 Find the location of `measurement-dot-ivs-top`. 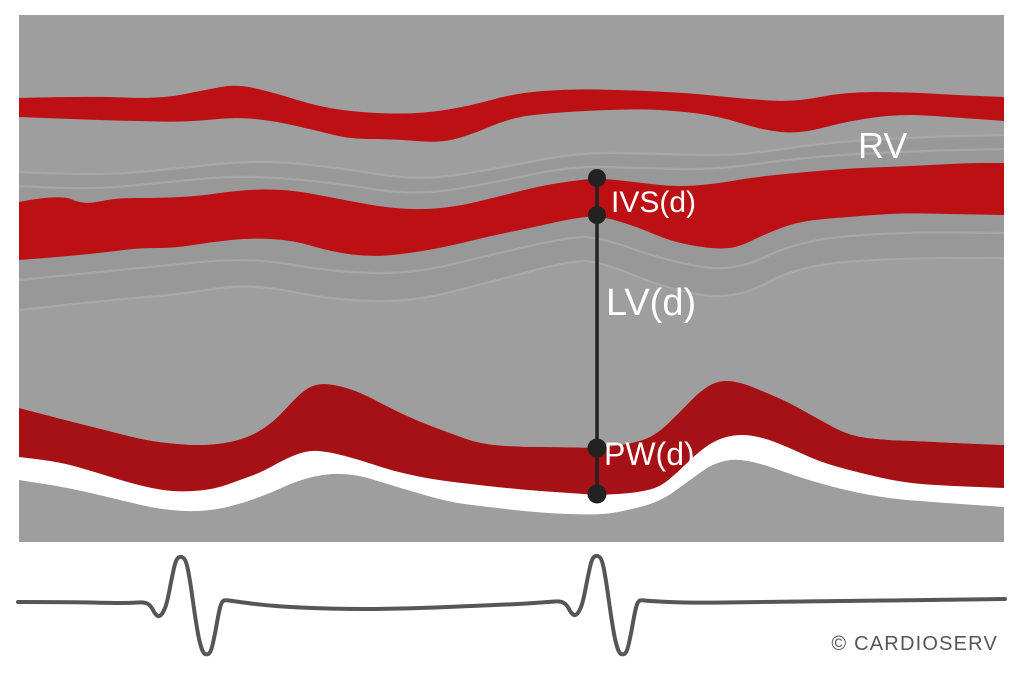

measurement-dot-ivs-top is located at coordinates (597, 178).